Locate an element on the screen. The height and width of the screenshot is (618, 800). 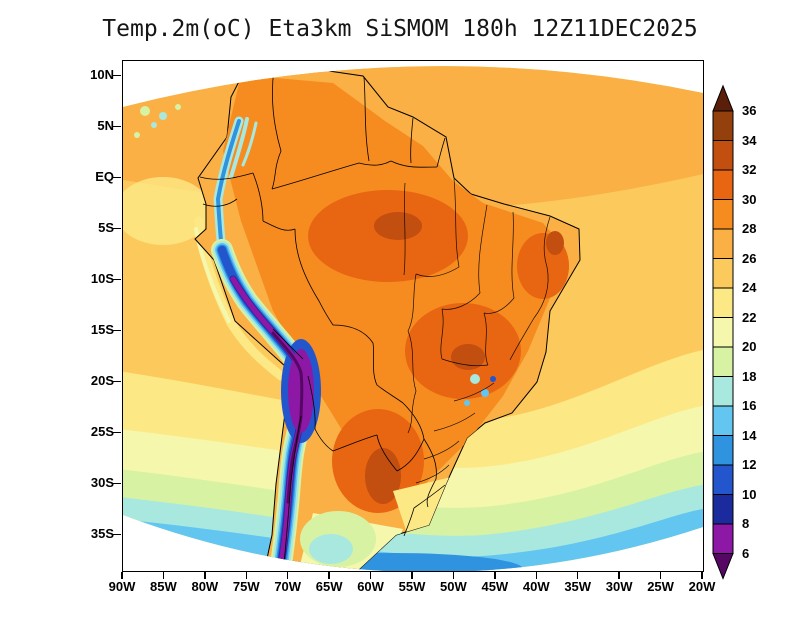
amazon-hot-spot is located at coordinates (398, 226).